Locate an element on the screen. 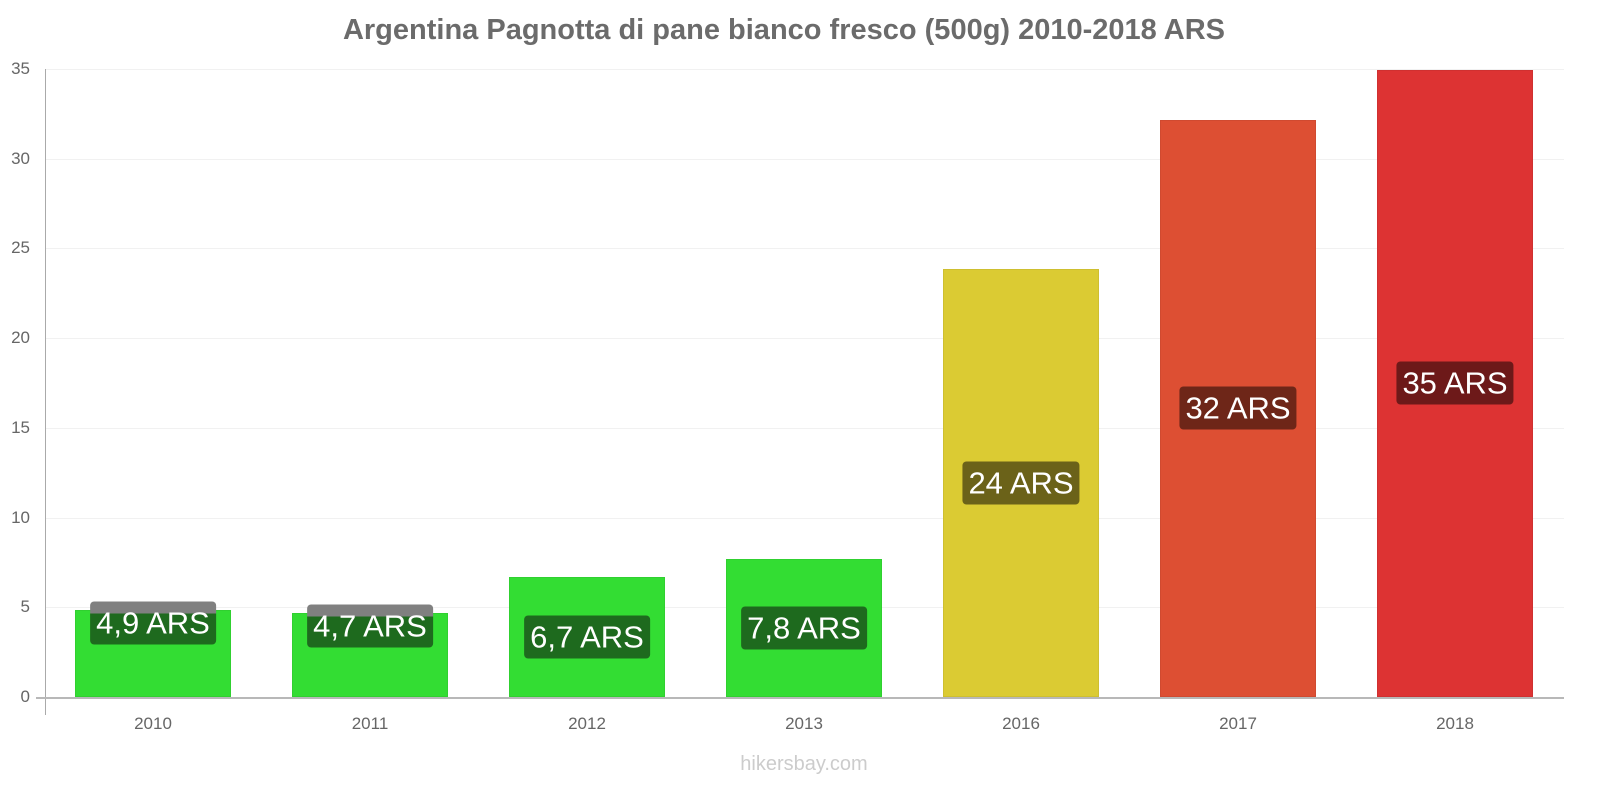 The image size is (1600, 800). x-axis-line is located at coordinates (800, 698).